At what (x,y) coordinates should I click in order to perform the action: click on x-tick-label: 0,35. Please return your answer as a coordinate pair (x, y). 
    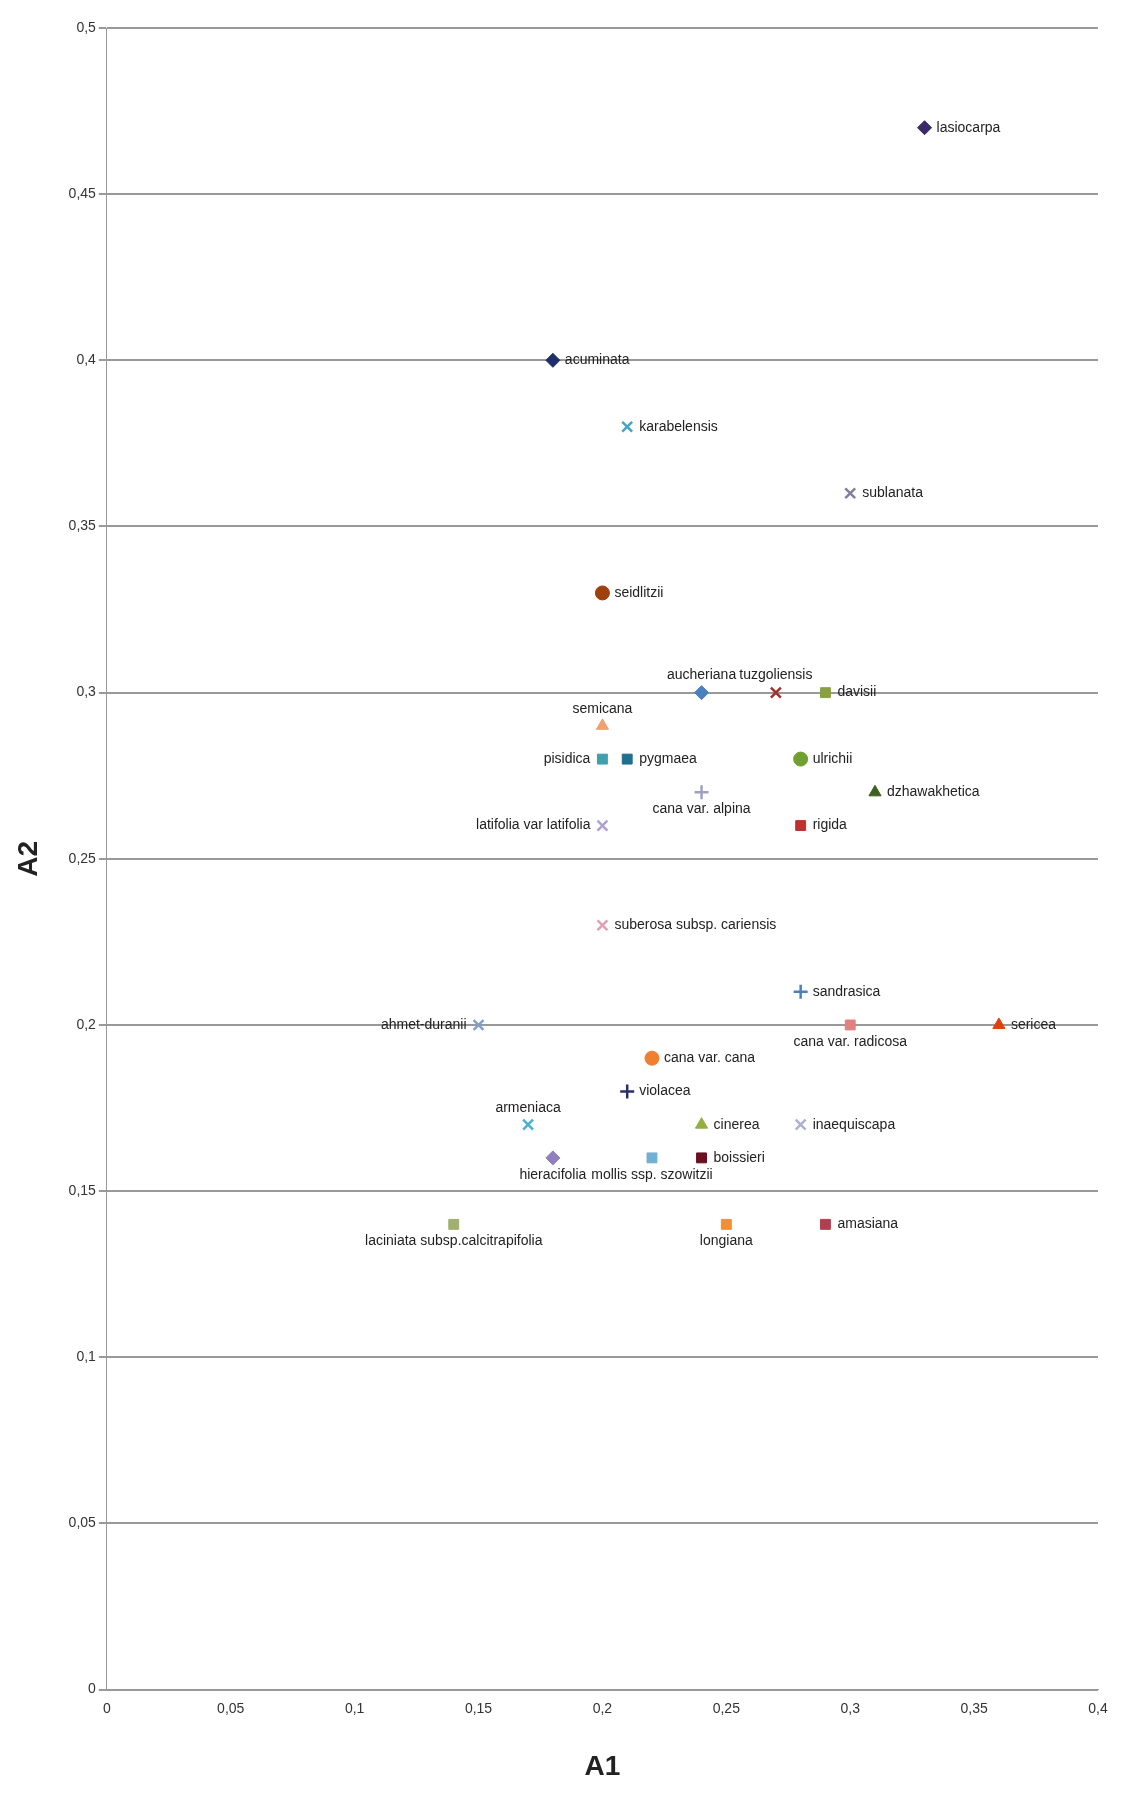
    Looking at the image, I should click on (974, 1707).